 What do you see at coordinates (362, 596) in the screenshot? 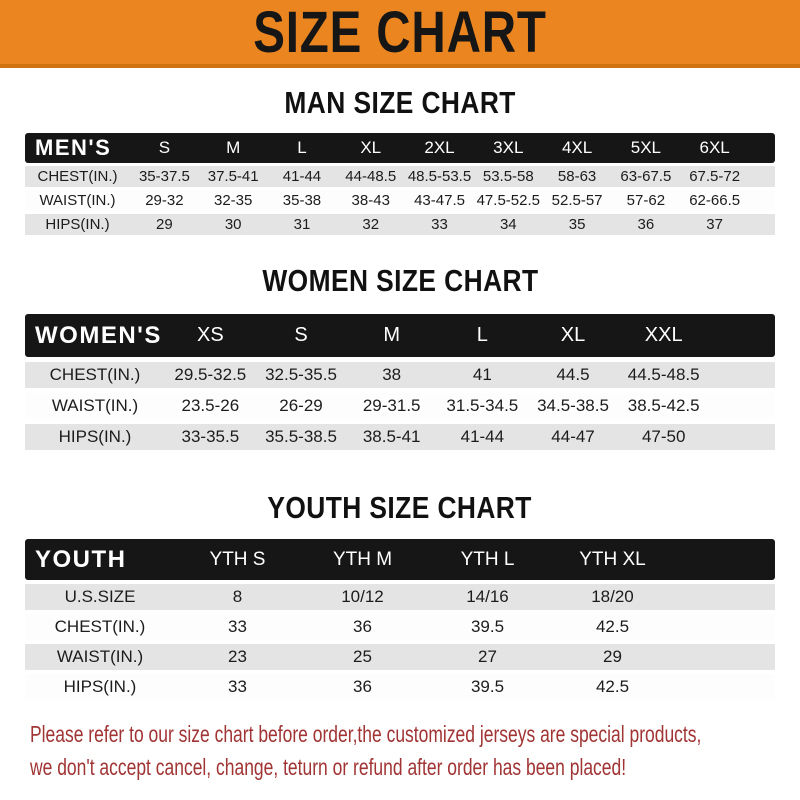
I see `measurement-value: 10/12` at bounding box center [362, 596].